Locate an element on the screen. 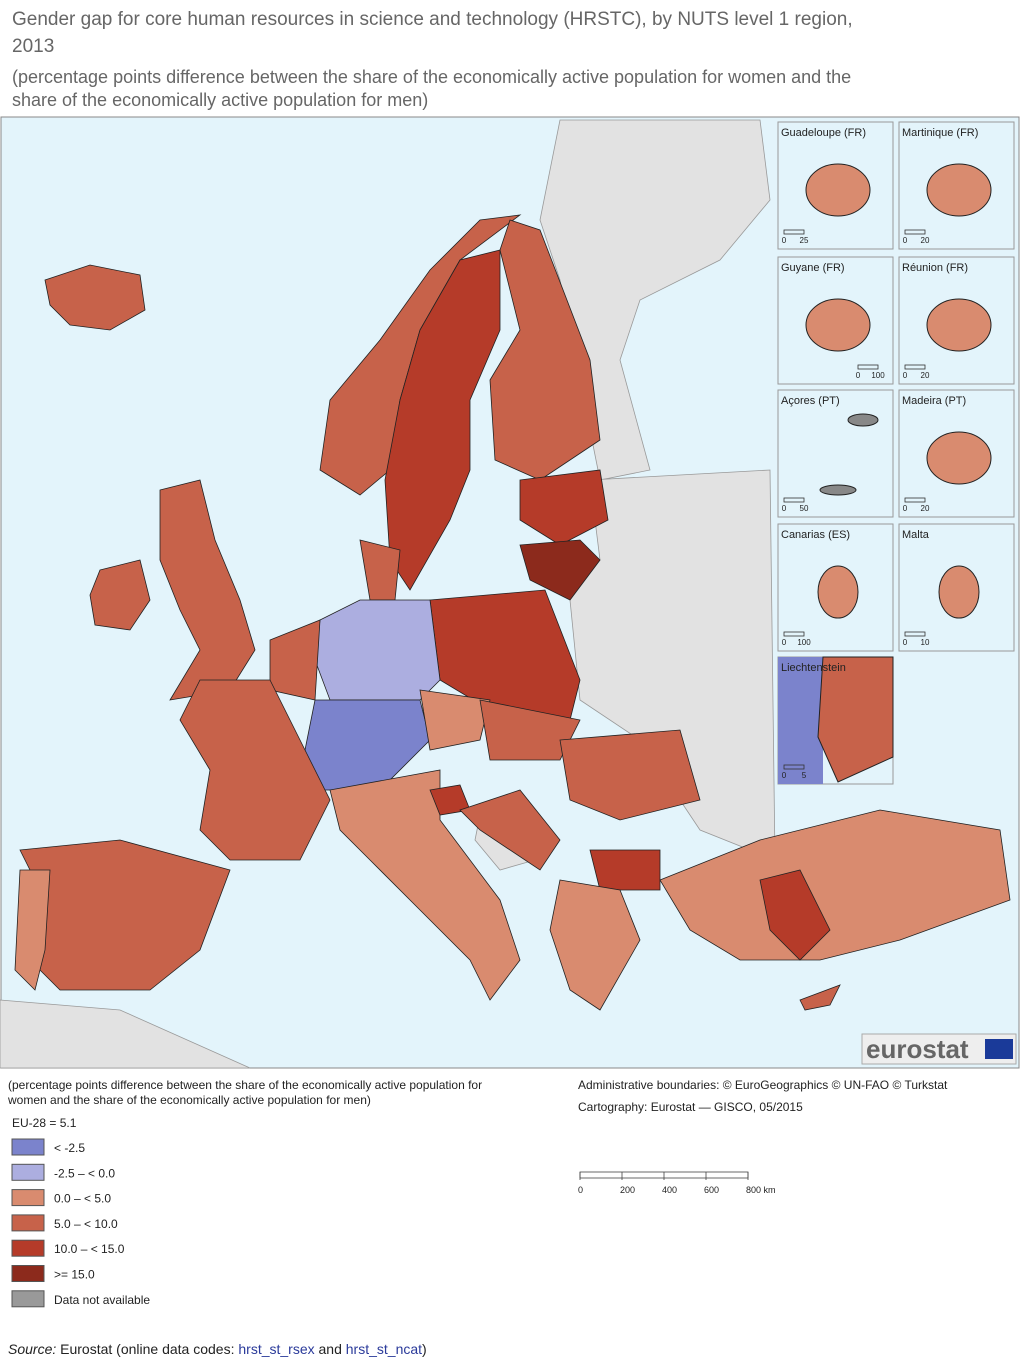  inset: Malta 0 10 is located at coordinates (956, 587).